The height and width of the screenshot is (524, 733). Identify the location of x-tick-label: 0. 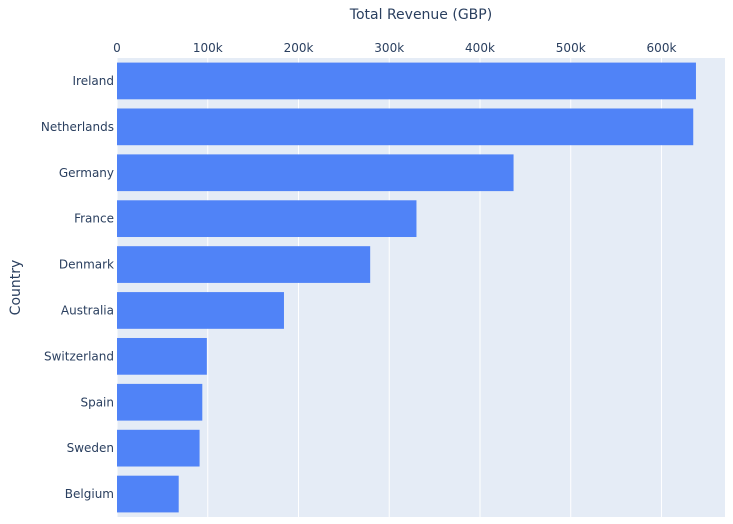
(117, 48).